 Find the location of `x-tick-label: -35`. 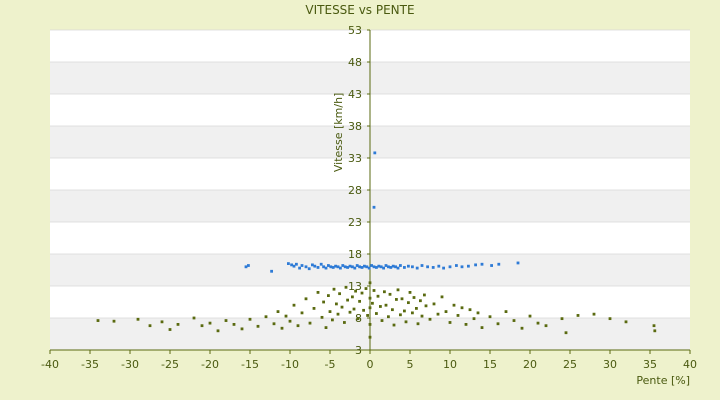

x-tick-label: -35 is located at coordinates (90, 364).